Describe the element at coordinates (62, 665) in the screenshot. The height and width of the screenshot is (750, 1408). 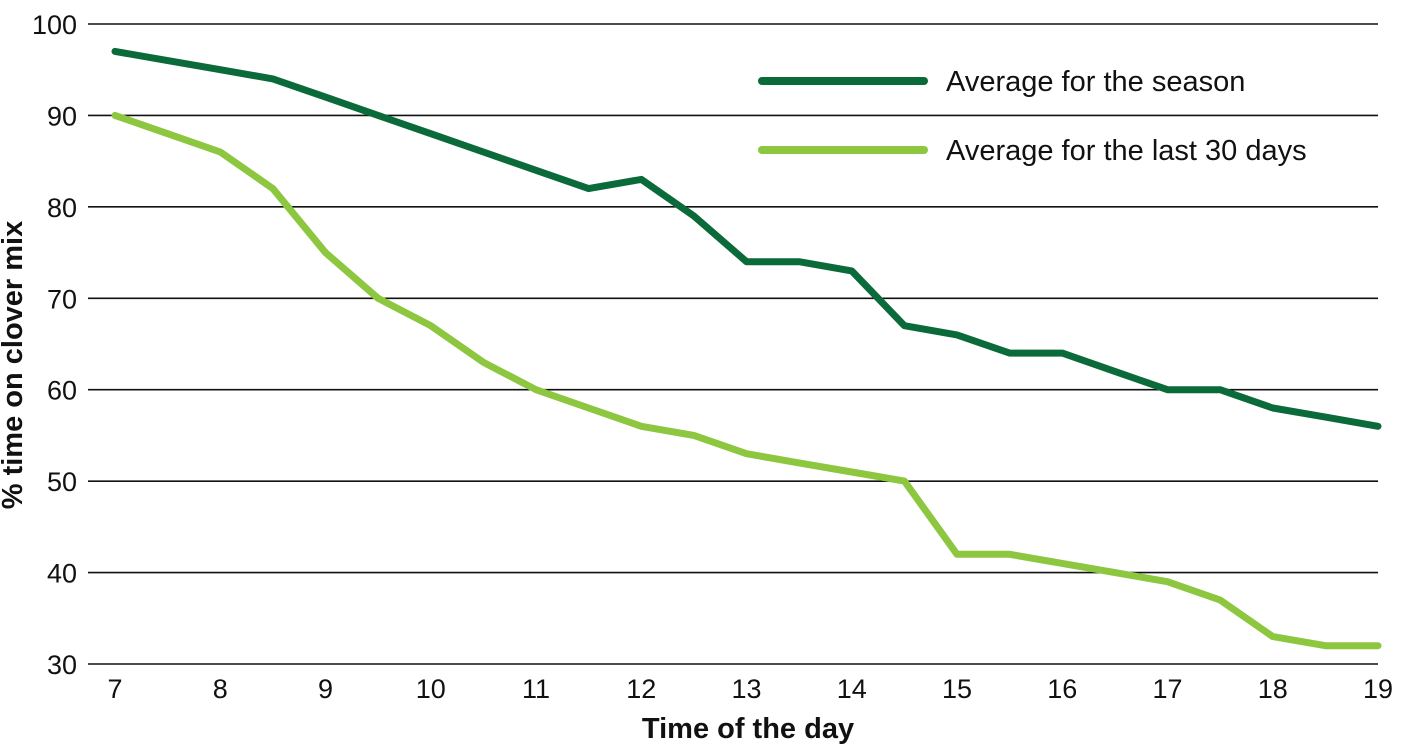
I see `y-tick-label: 30` at that location.